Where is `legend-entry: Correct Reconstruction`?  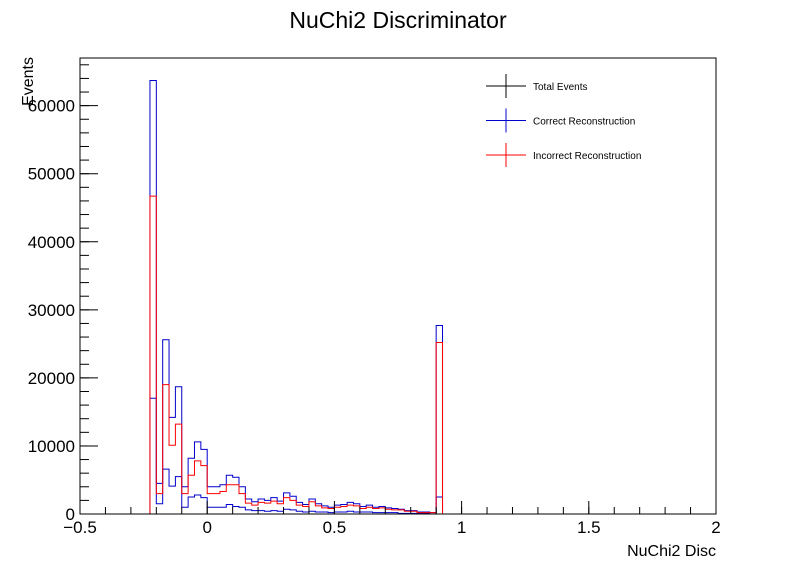
legend-entry: Correct Reconstruction is located at coordinates (560, 120).